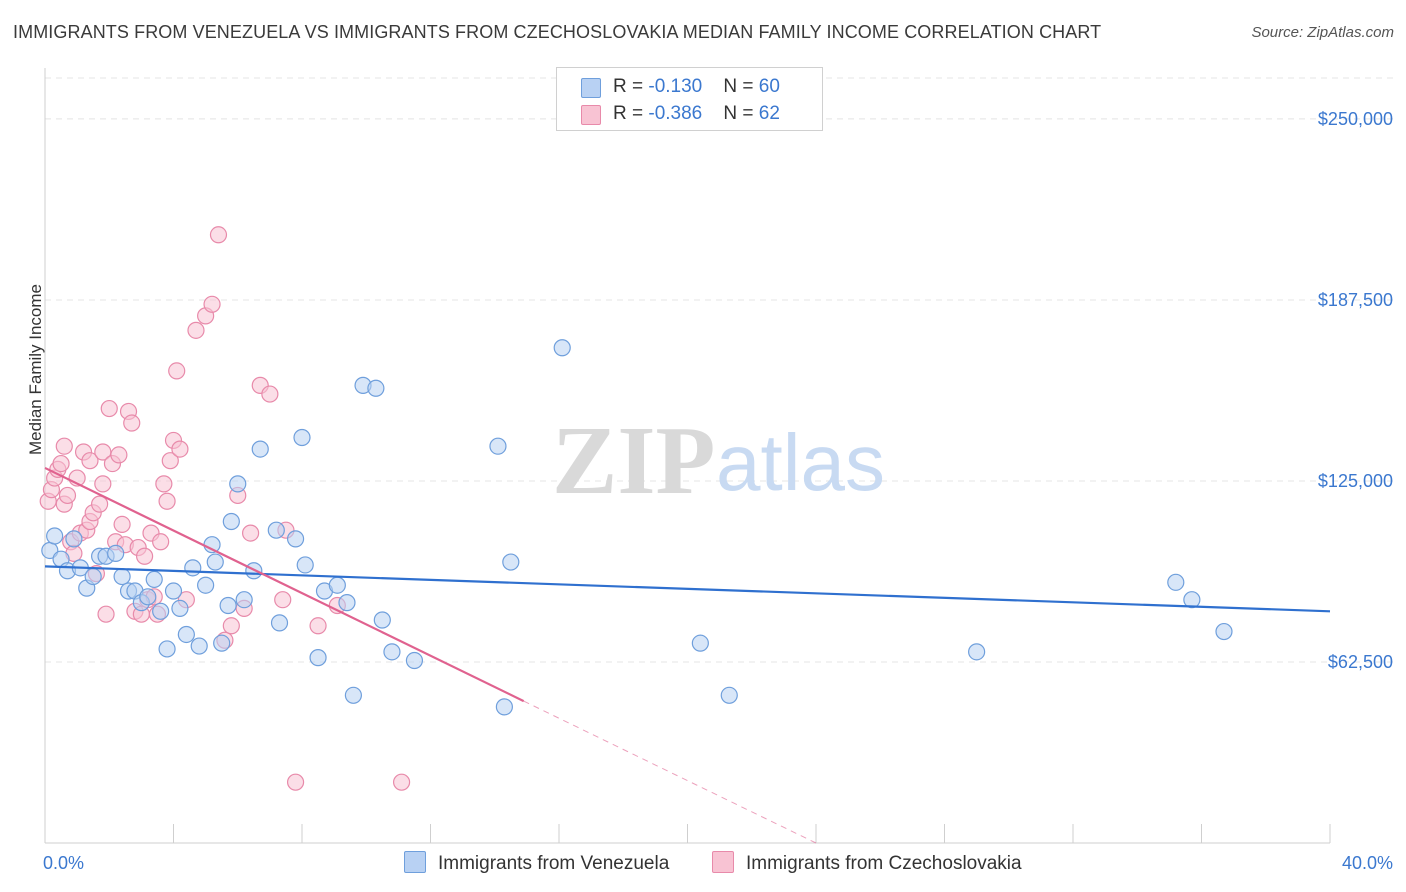 The width and height of the screenshot is (1406, 892). Describe the element at coordinates (769, 113) in the screenshot. I see `legend-n-value: 62` at that location.